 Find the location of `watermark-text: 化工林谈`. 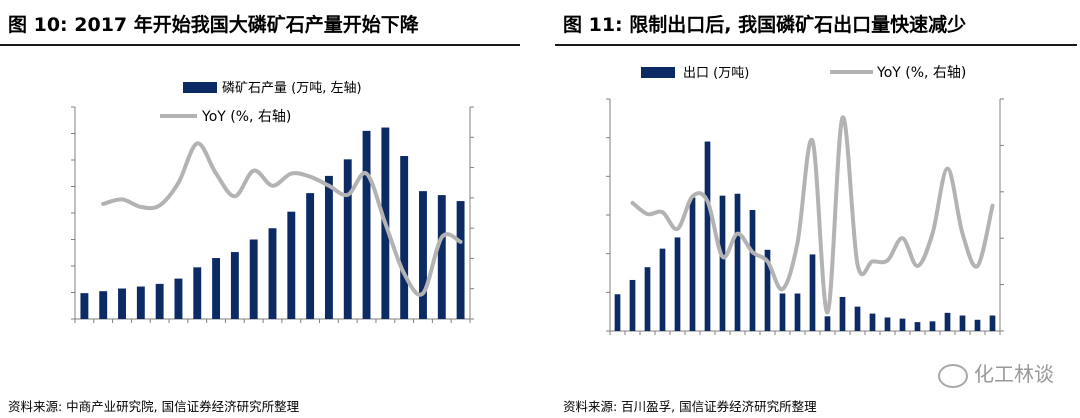

watermark-text: 化工林谈 is located at coordinates (1014, 374).